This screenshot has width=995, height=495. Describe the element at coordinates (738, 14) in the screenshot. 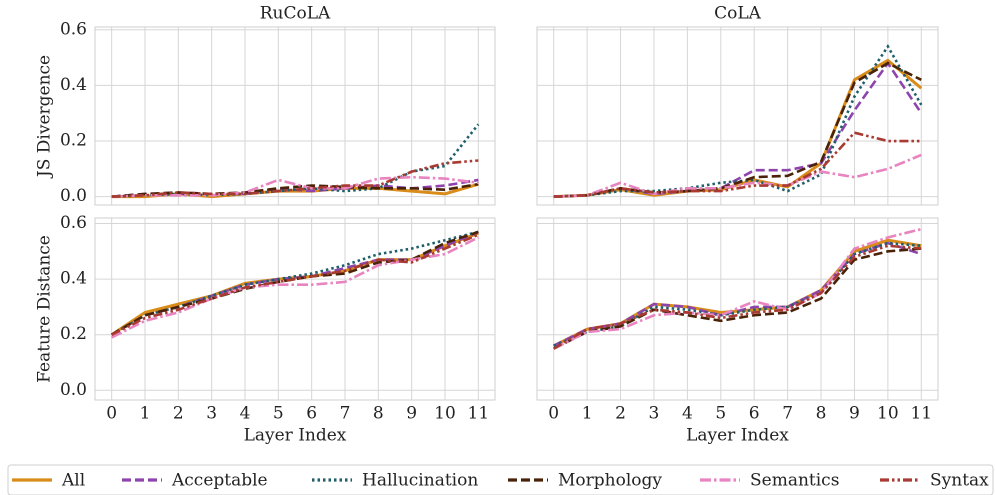

I see `panel-title: CoLA` at that location.